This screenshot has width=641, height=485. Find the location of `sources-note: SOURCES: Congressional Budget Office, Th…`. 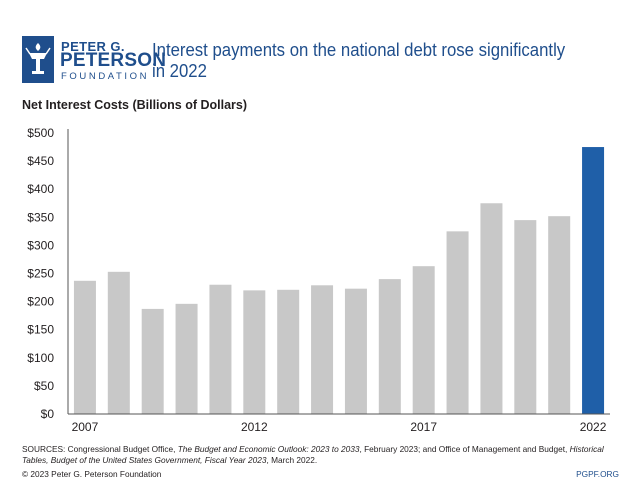

sources-note: SOURCES: Congressional Budget Office, Th… is located at coordinates (322, 455).